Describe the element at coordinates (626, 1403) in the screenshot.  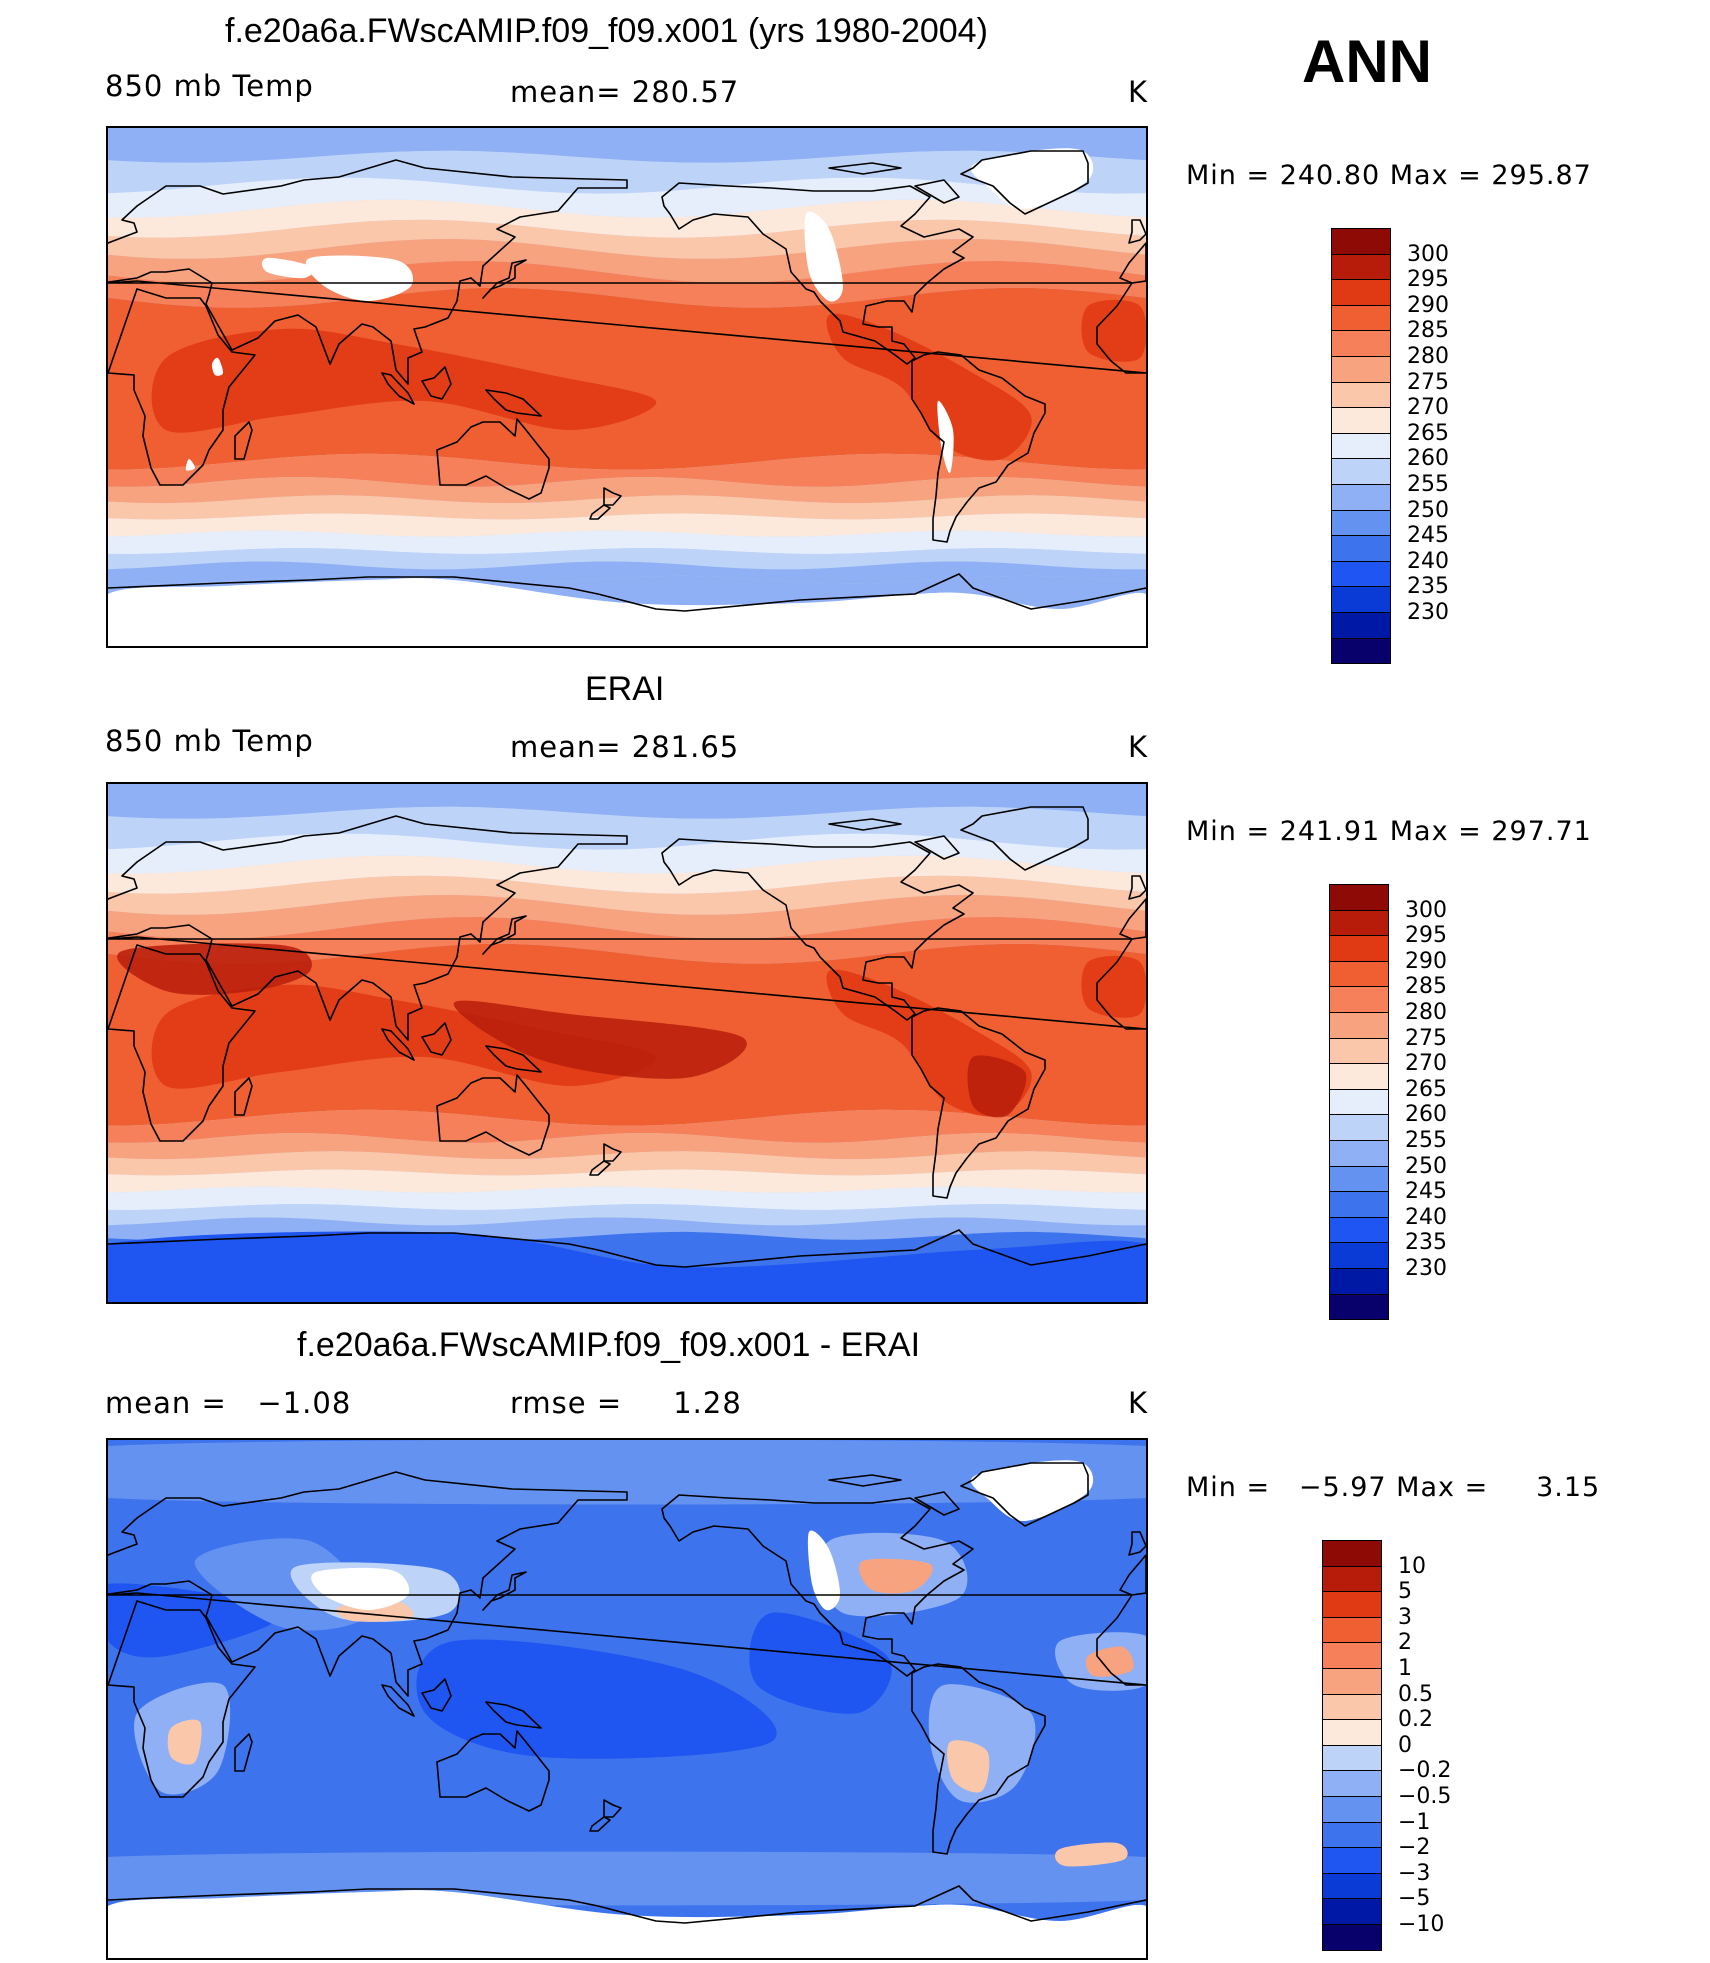
I see `rmse-label: rmse = 1.28` at that location.